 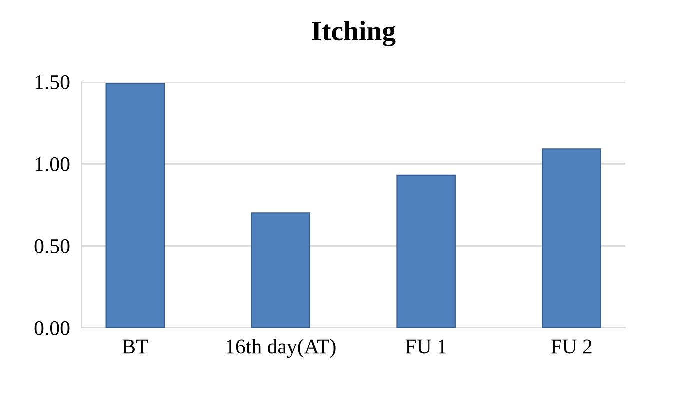 What do you see at coordinates (354, 33) in the screenshot?
I see `chart-title: Itching` at bounding box center [354, 33].